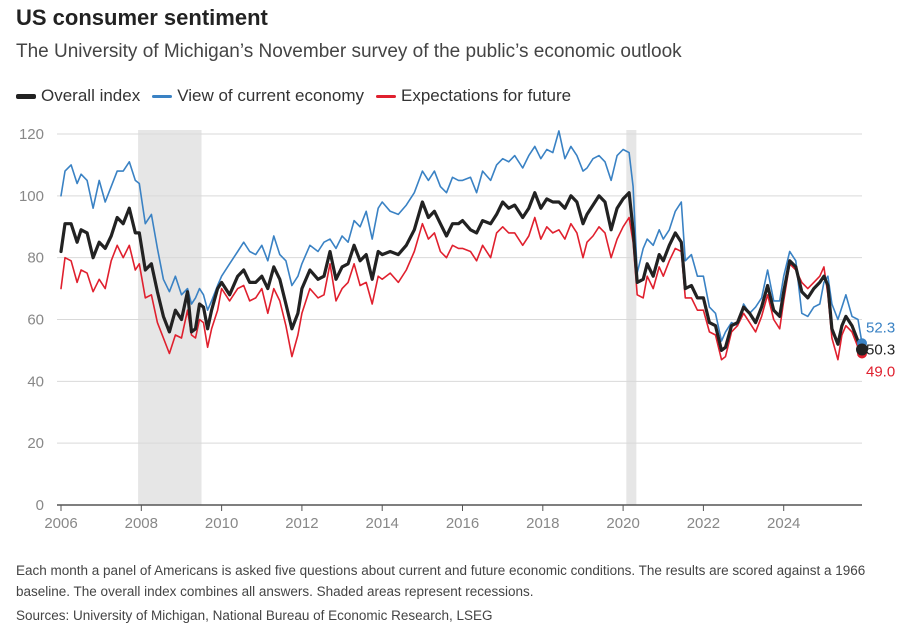  I want to click on x-tick-label-2014: 2014, so click(382, 523).